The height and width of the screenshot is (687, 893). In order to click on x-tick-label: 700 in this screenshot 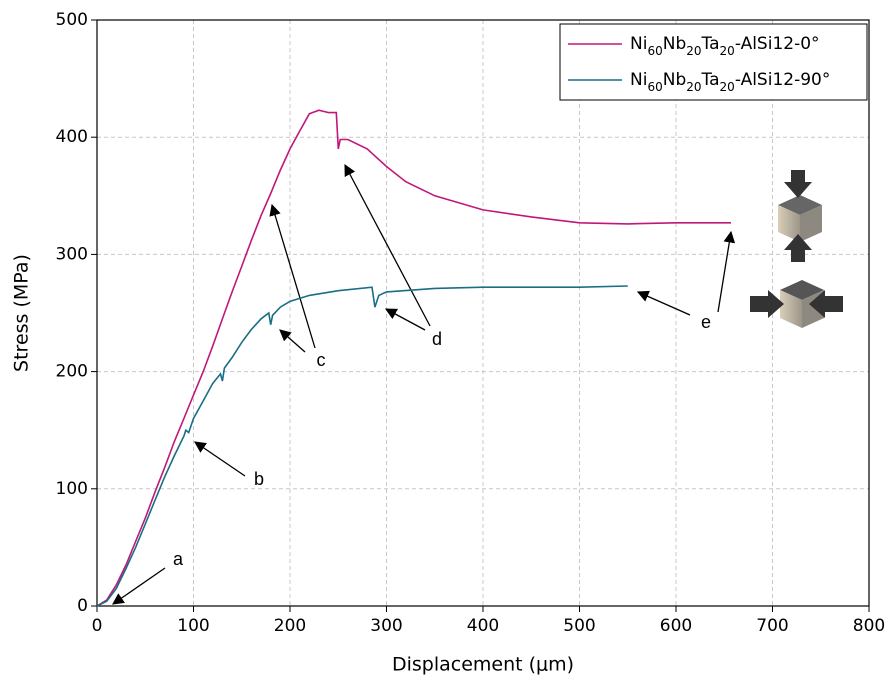, I will do `click(772, 626)`.